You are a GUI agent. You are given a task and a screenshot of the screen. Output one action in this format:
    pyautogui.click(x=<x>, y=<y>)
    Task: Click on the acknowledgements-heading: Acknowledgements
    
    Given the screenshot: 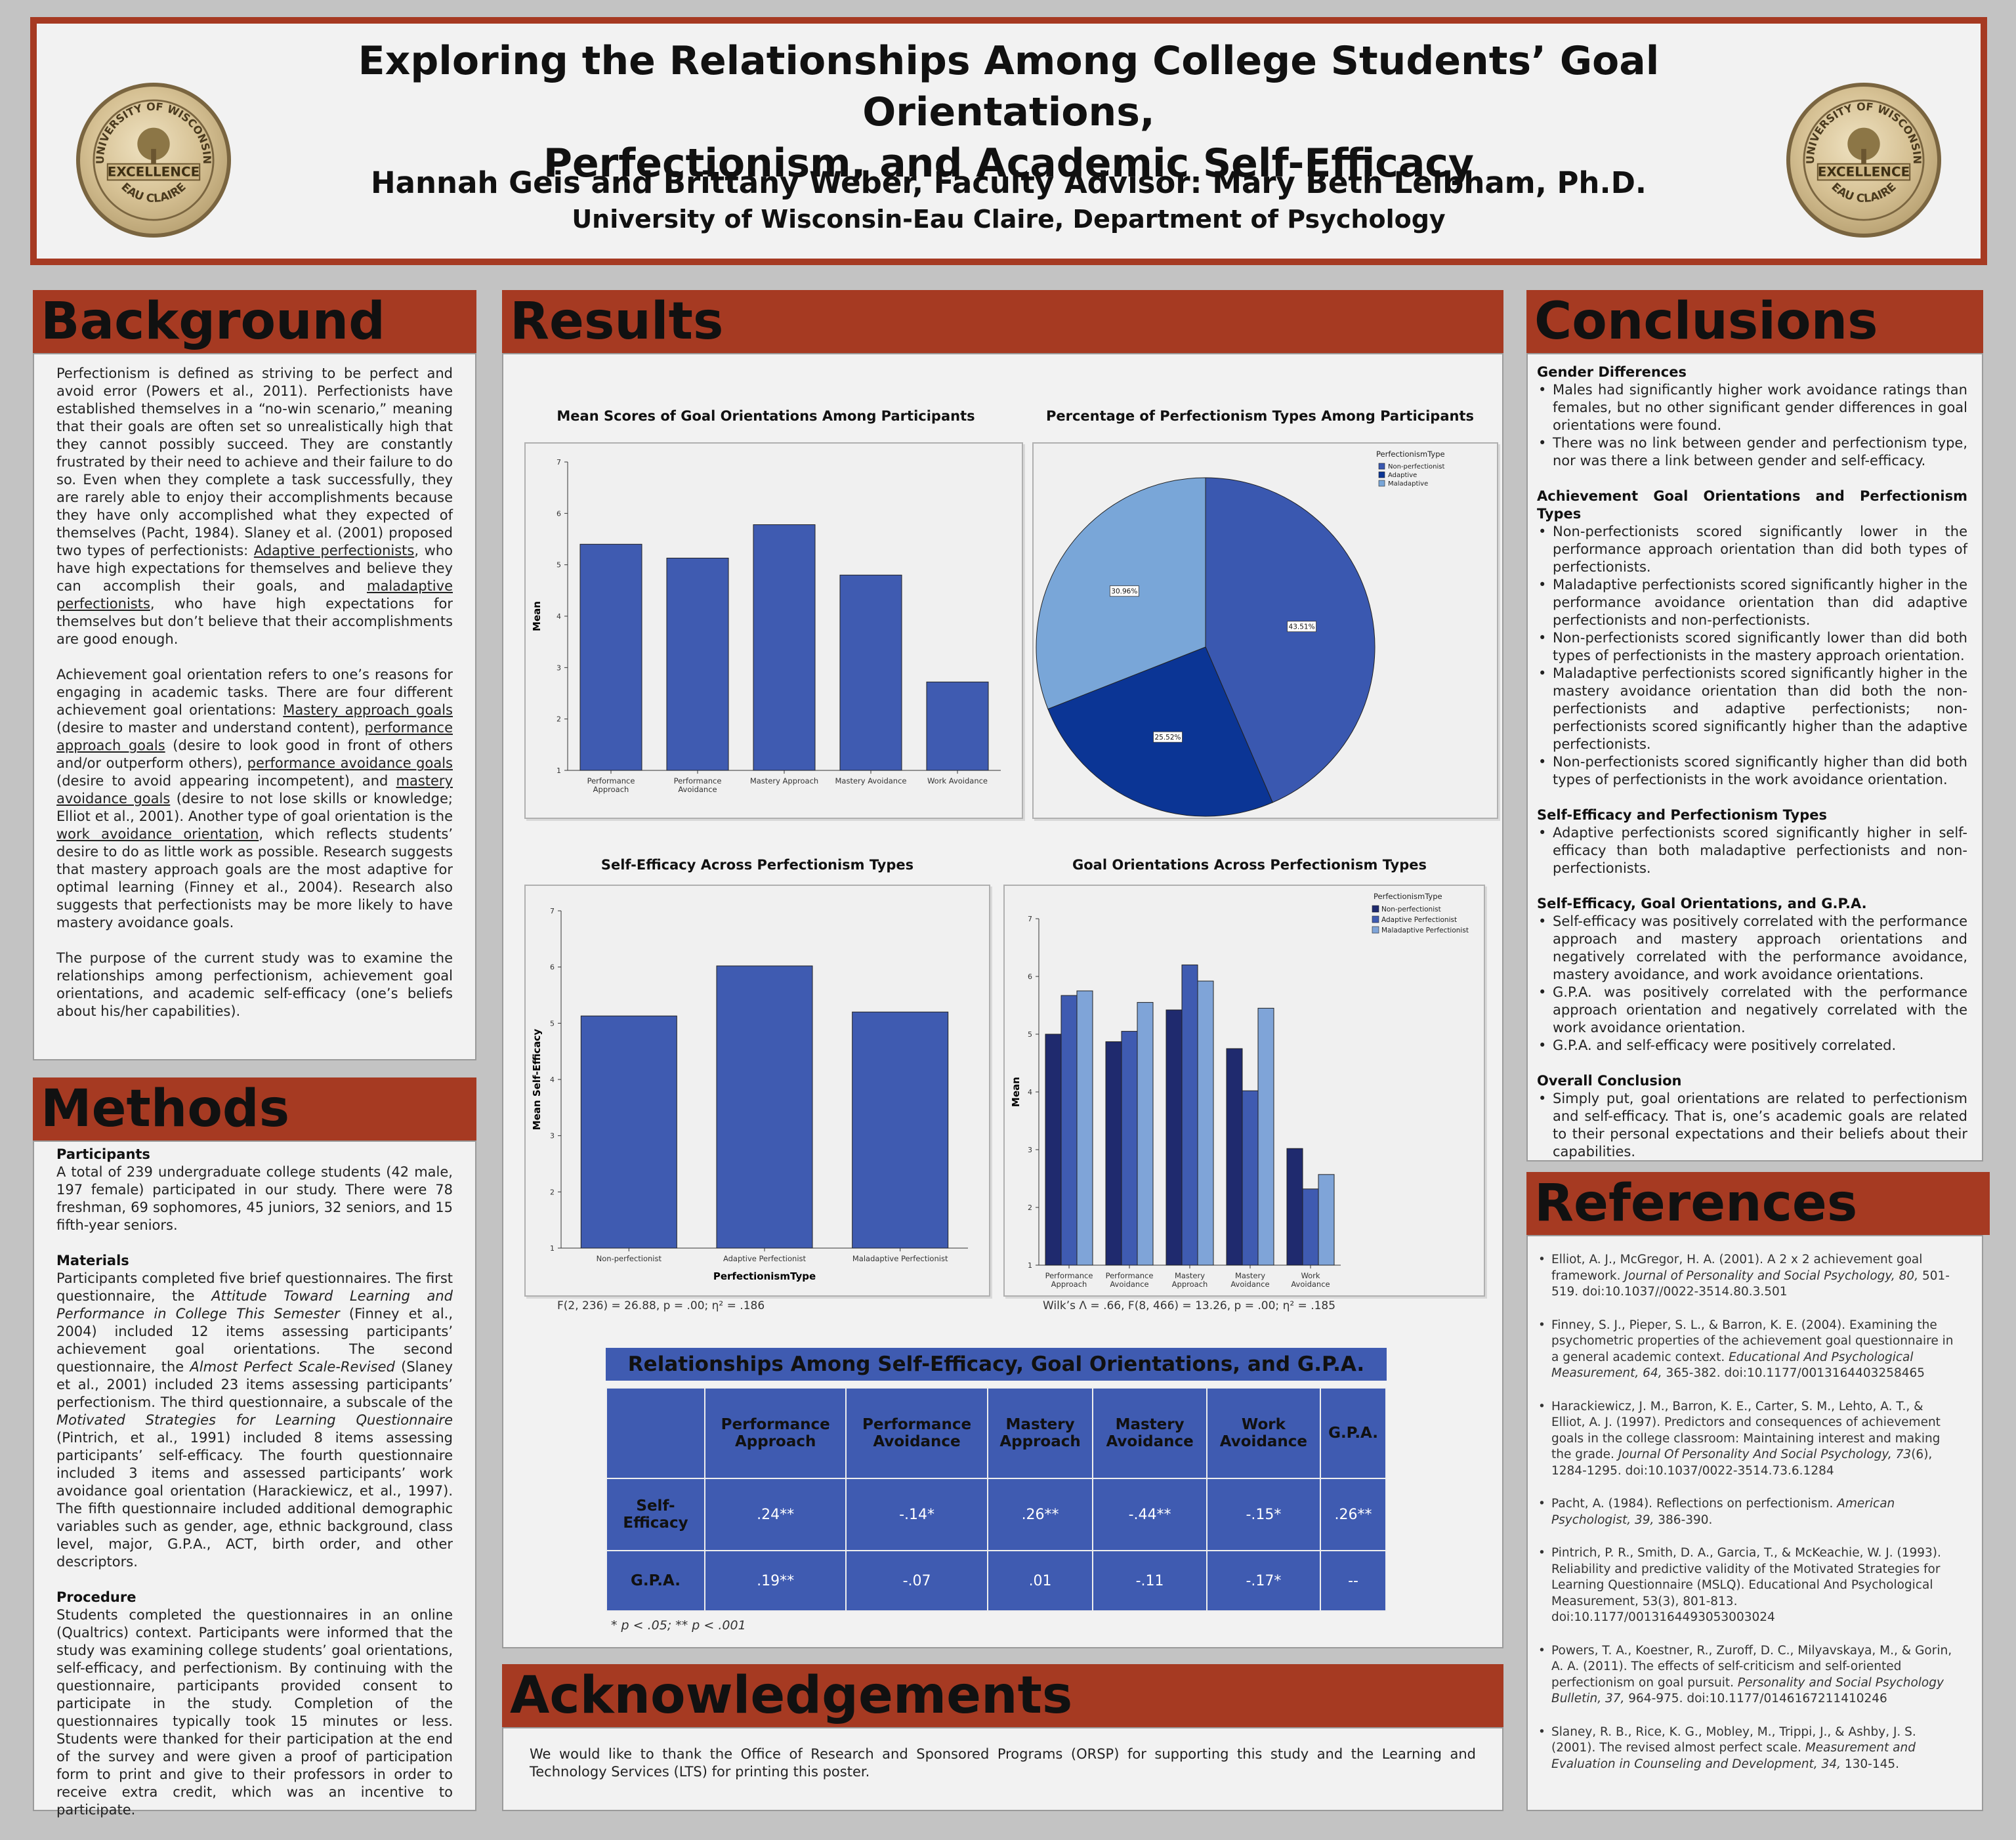 What is the action you would take?
    pyautogui.click(x=1002, y=1695)
    